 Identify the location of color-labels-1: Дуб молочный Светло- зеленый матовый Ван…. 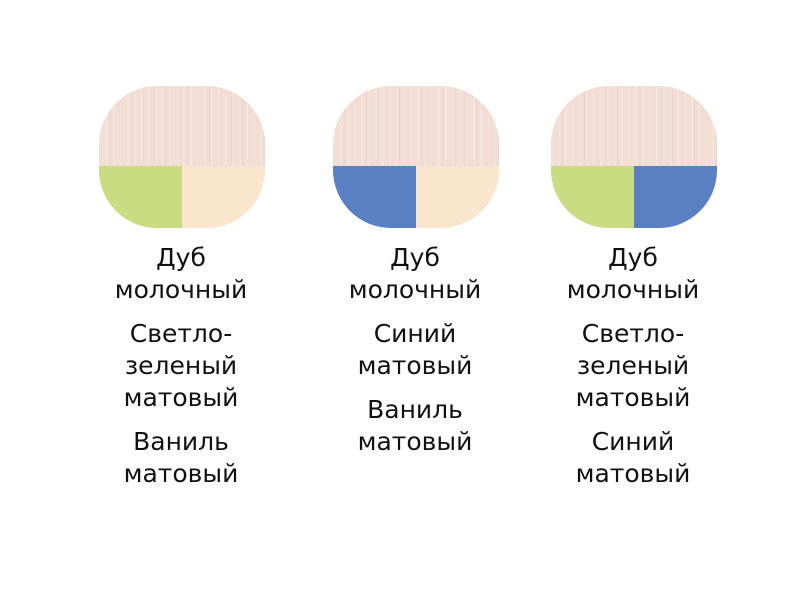
(181, 372).